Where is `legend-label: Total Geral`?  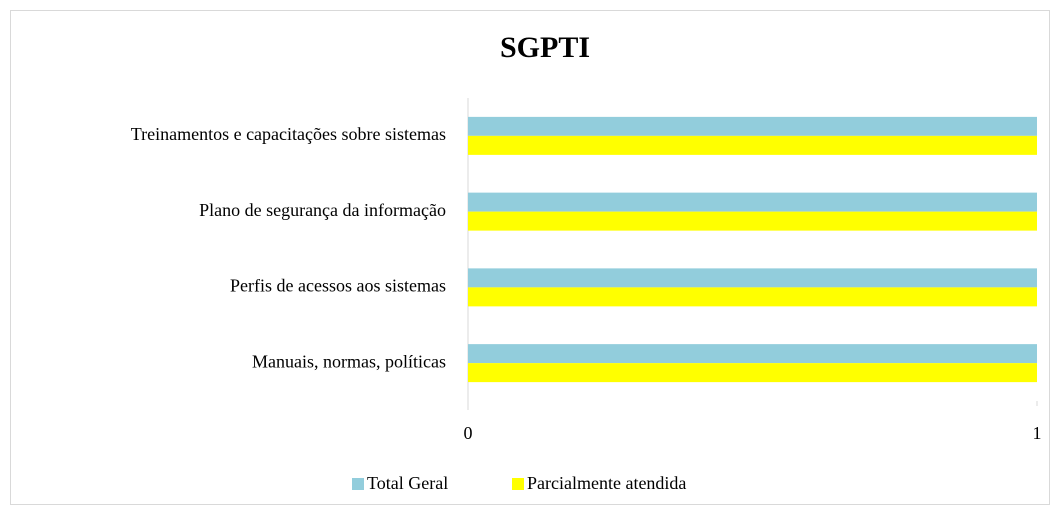 legend-label: Total Geral is located at coordinates (407, 483).